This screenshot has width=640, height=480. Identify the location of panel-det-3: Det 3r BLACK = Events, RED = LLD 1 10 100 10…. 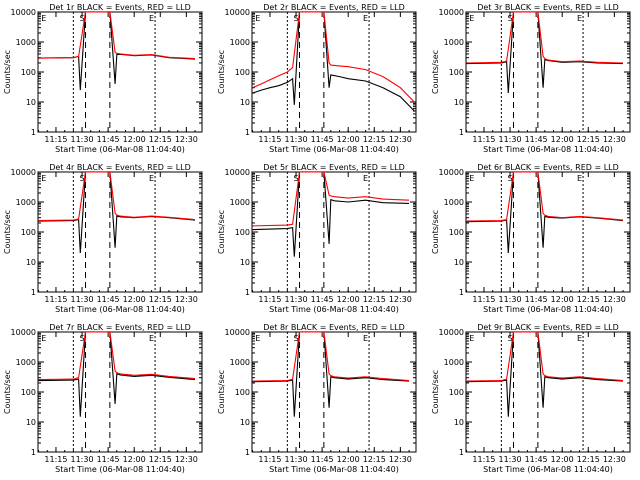
(531, 78).